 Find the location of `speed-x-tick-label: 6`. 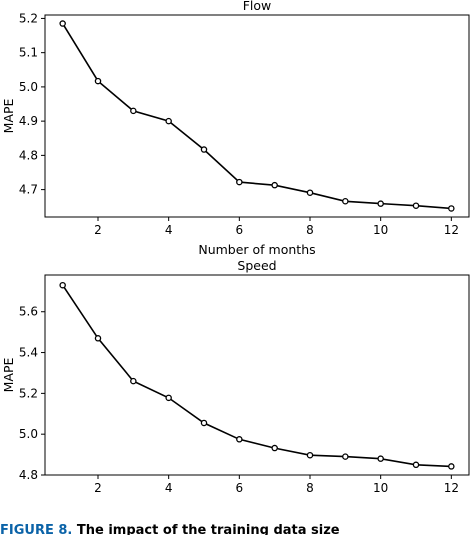

speed-x-tick-label: 6 is located at coordinates (240, 488).